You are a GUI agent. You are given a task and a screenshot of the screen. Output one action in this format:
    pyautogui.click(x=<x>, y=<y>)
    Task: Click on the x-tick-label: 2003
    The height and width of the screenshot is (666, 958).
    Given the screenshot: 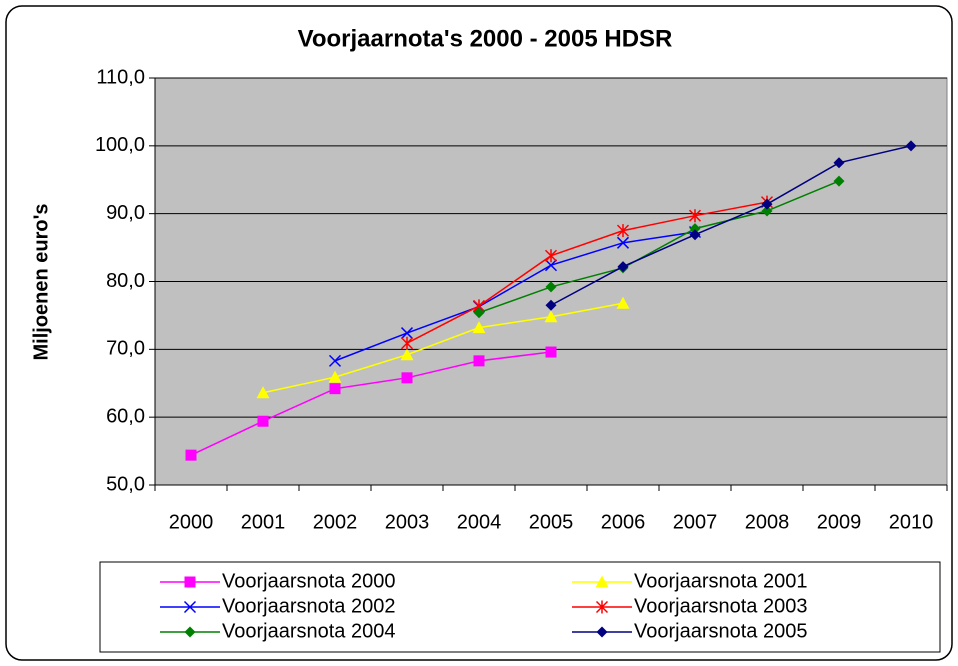 What is the action you would take?
    pyautogui.click(x=407, y=522)
    